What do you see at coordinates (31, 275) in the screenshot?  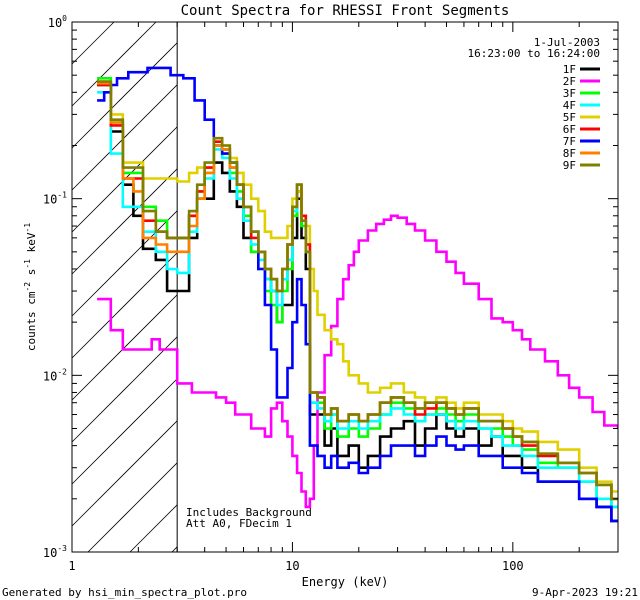 I see `y-axis-label-part: s` at bounding box center [31, 275].